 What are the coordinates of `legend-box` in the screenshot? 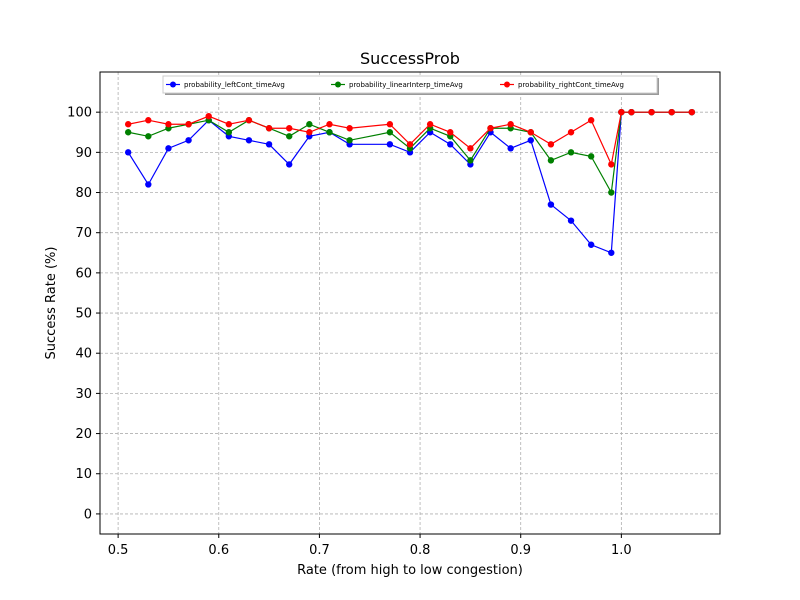 It's located at (410, 84).